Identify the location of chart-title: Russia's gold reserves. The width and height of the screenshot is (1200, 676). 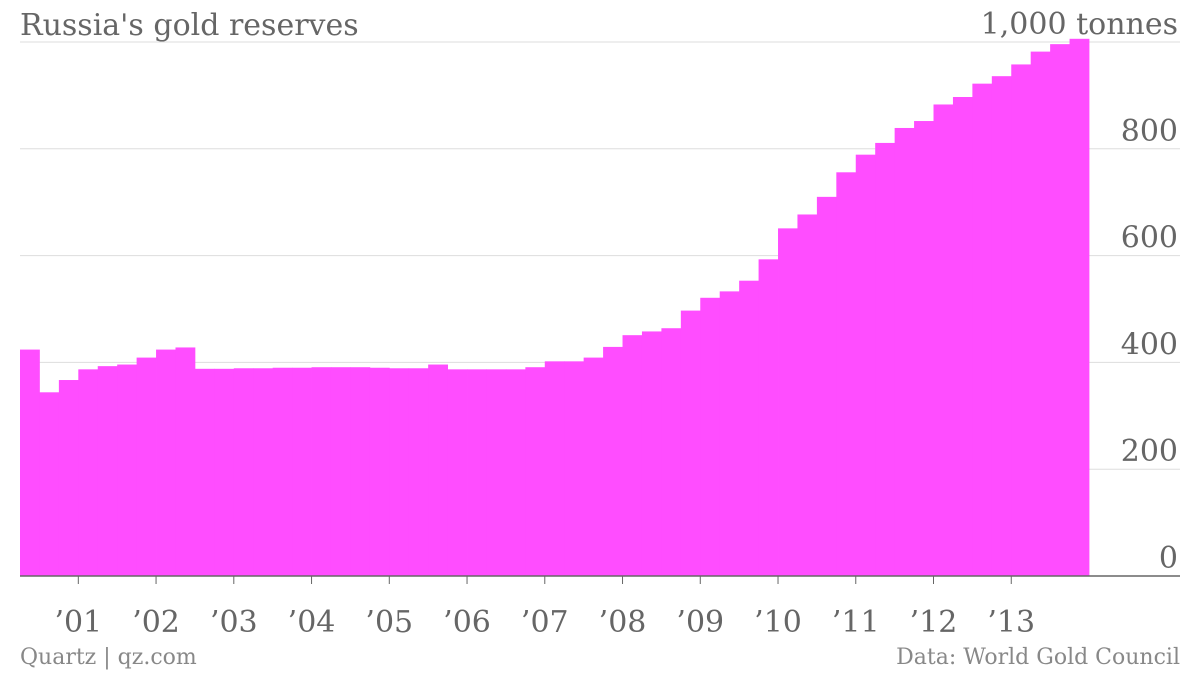
(189, 25).